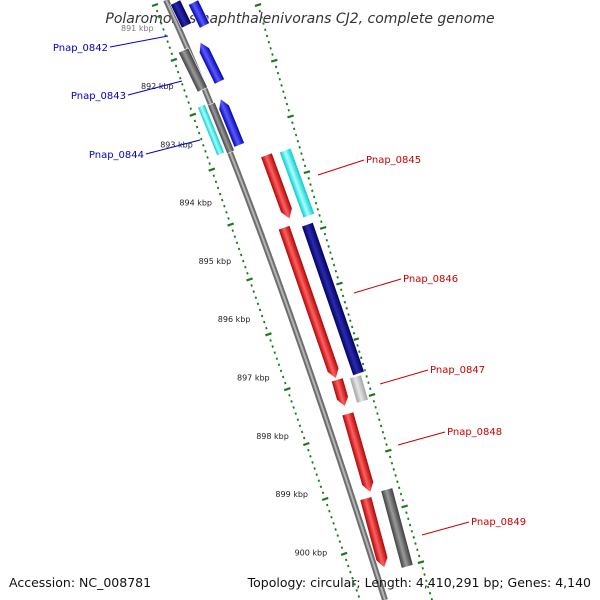 The image size is (600, 600). Describe the element at coordinates (393, 160) in the screenshot. I see `gene-label-text: Pnap_0845` at that location.